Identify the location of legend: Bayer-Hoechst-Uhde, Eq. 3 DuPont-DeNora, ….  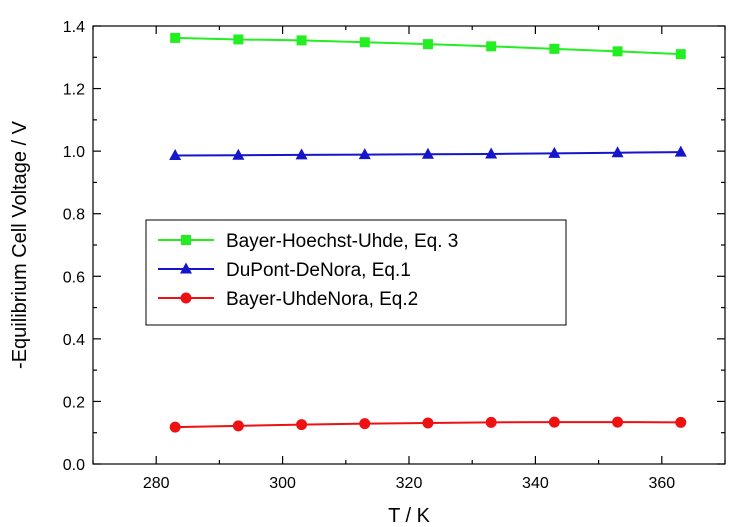
(356, 272).